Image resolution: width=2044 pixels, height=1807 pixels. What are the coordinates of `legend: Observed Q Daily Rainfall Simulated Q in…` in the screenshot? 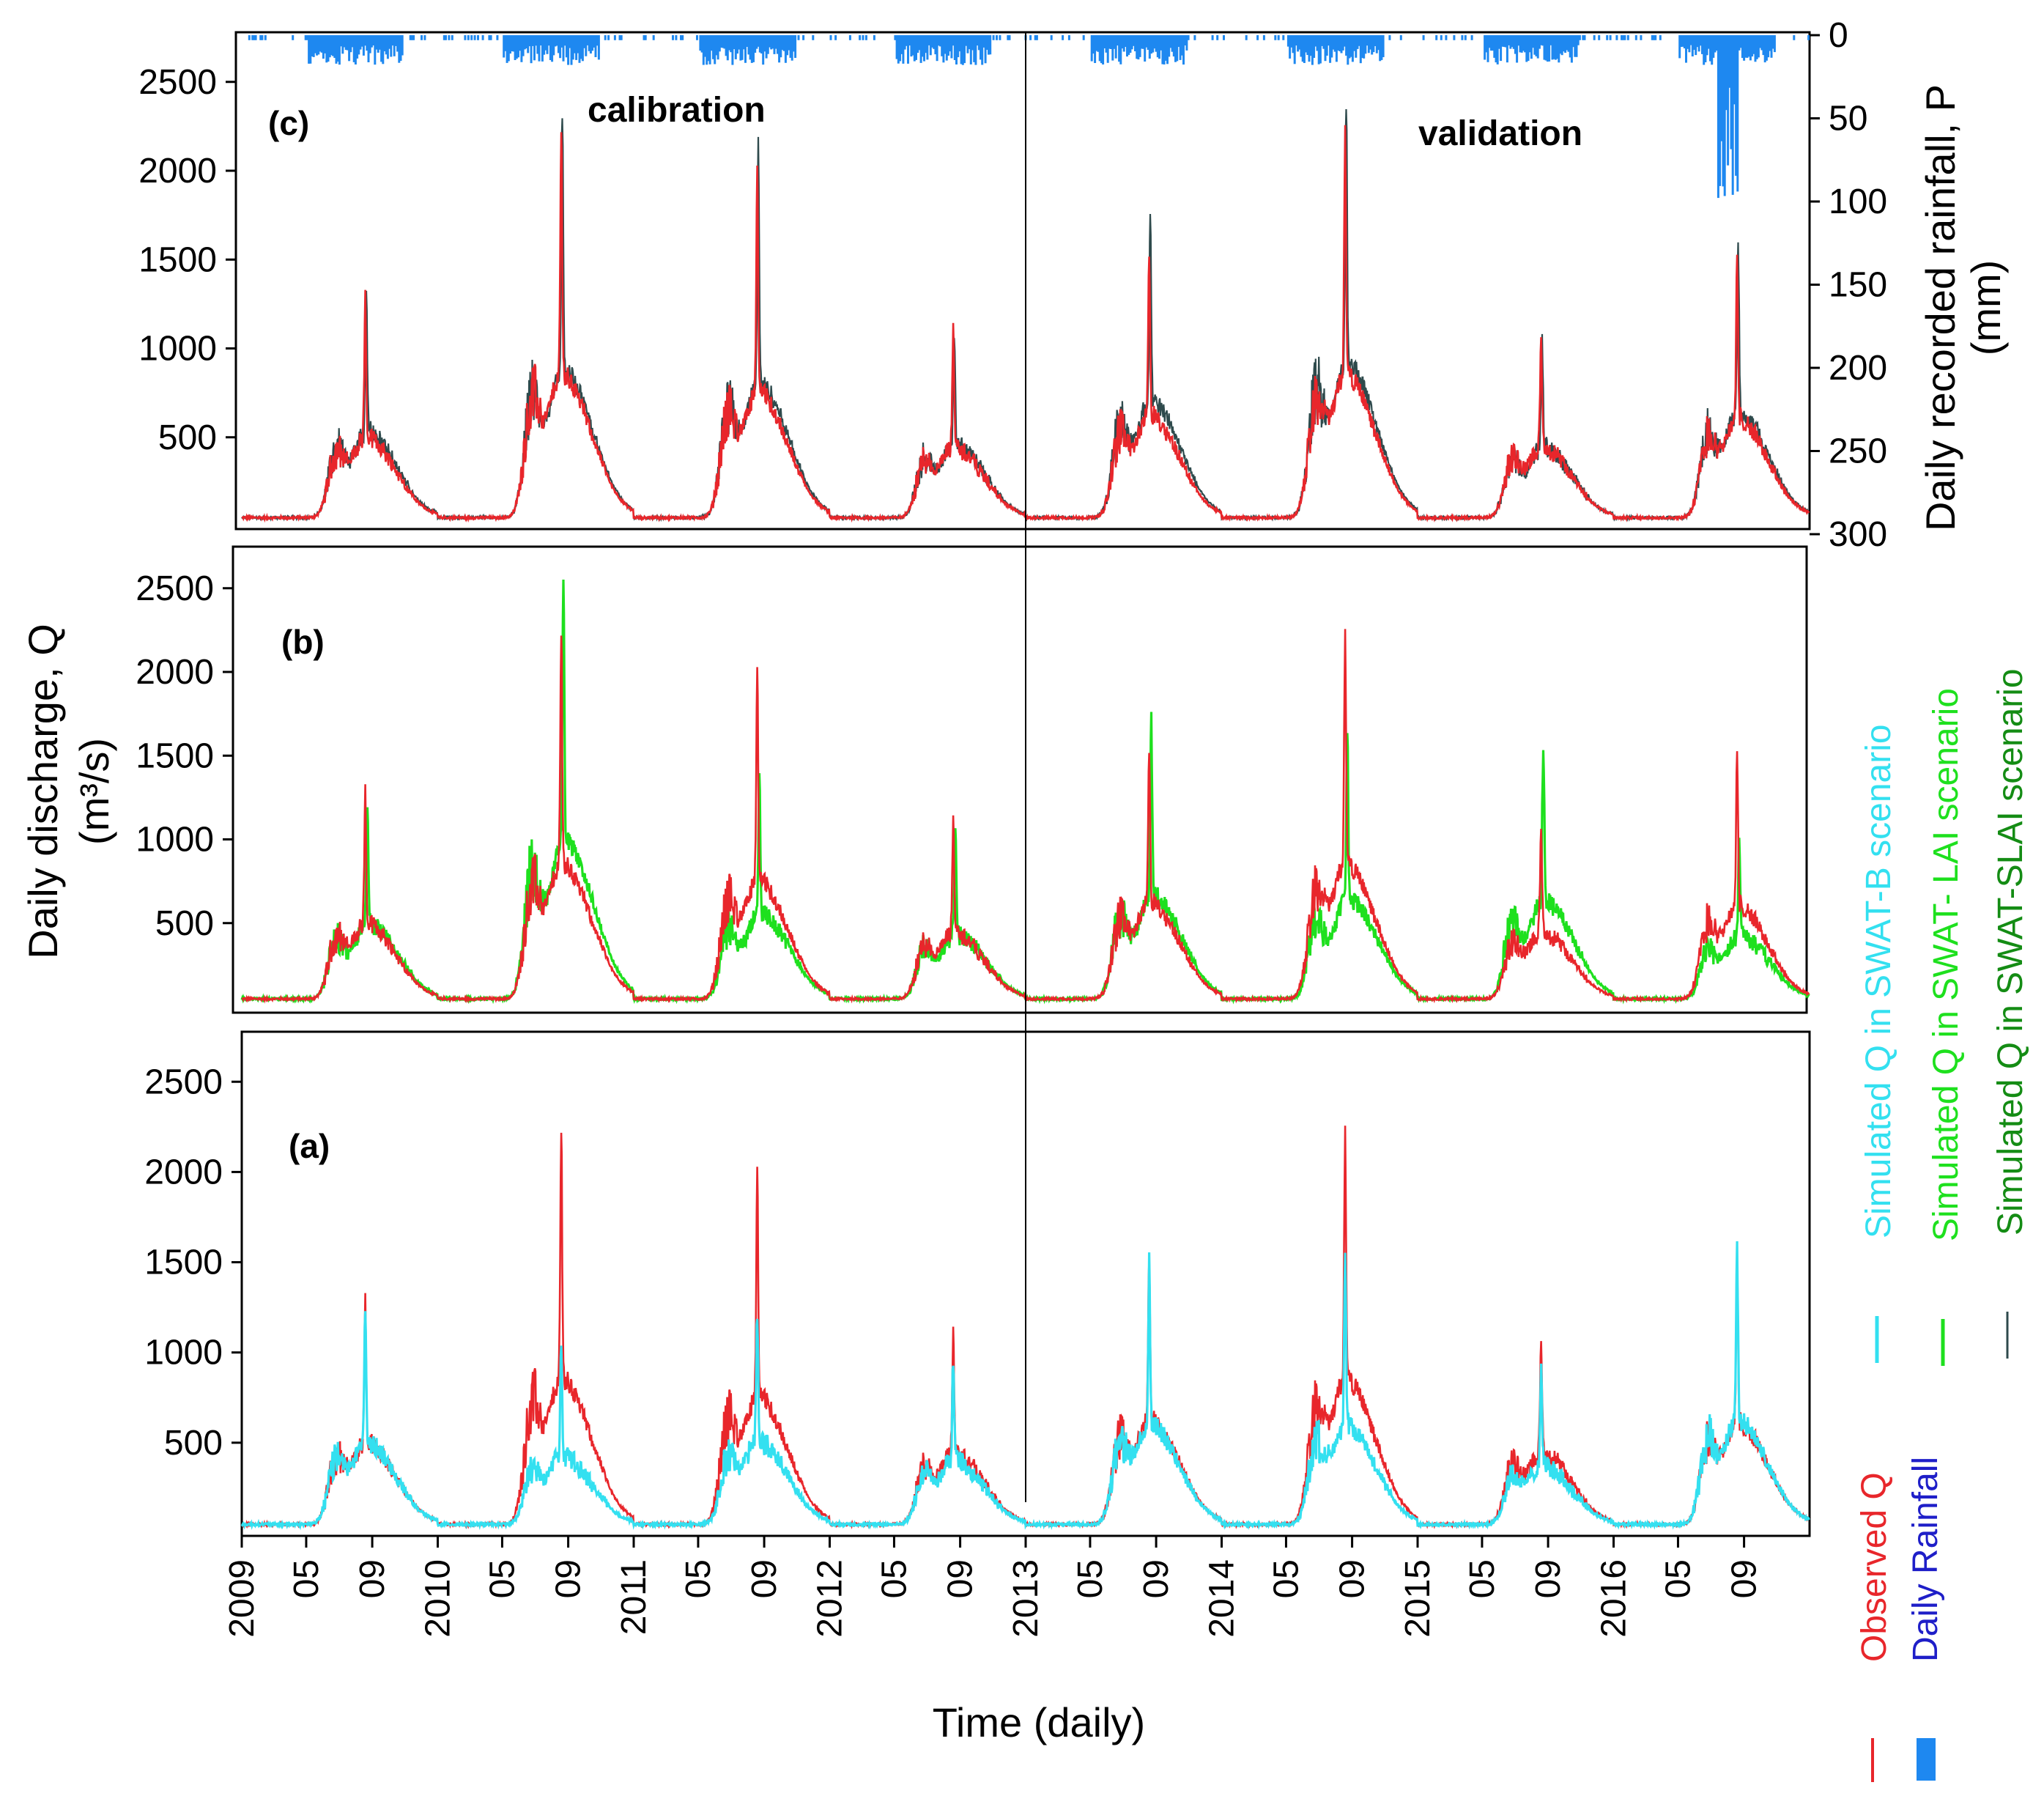 It's located at (1943, 1225).